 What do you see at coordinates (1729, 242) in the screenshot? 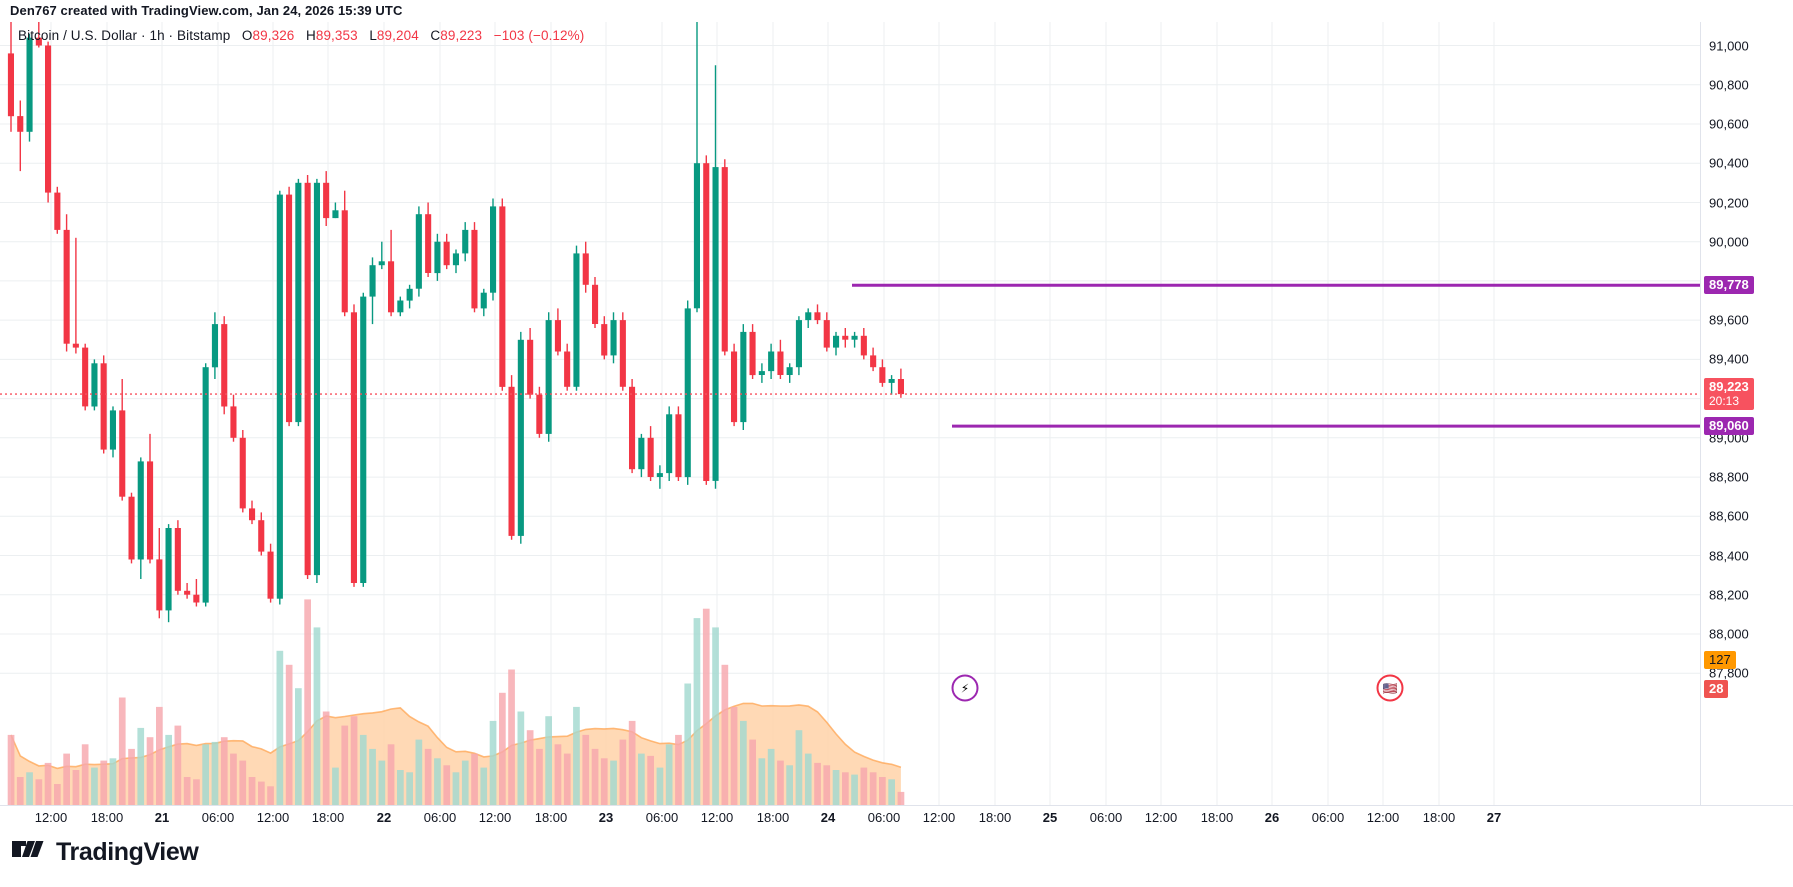
I see `price-tick-label: 90,000` at bounding box center [1729, 242].